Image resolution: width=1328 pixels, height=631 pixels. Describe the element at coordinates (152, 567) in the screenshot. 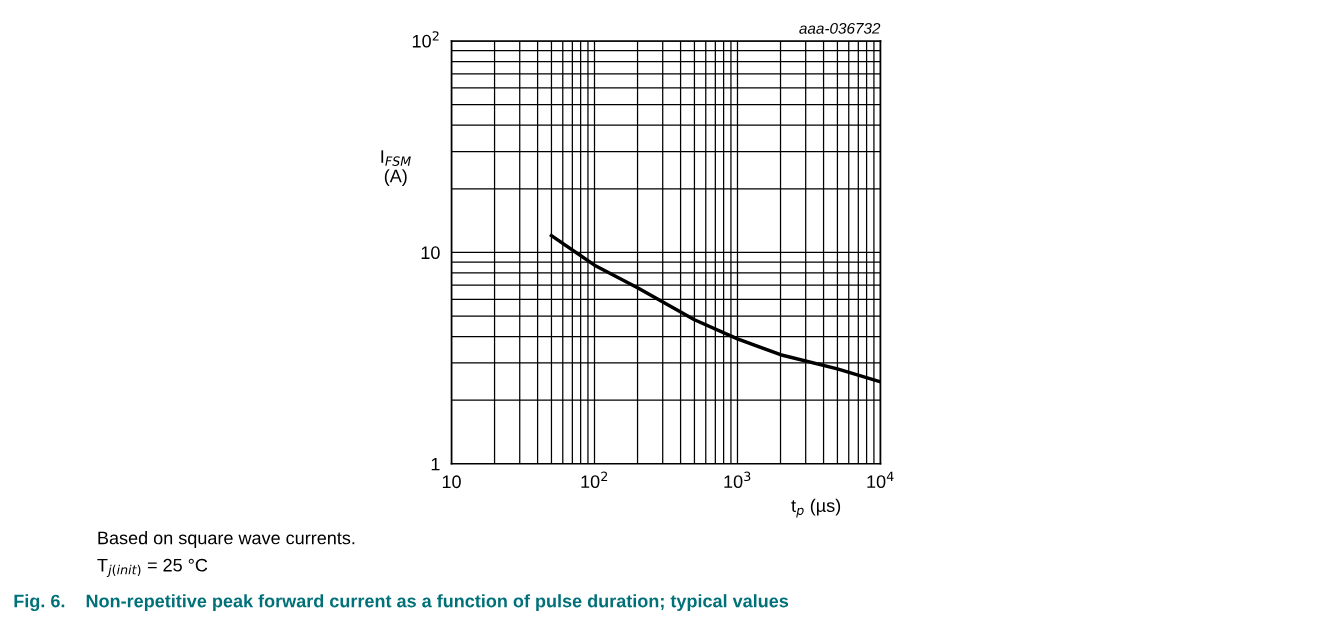

I see `text: T$_{j(init)}$ = 25 °C` at that location.